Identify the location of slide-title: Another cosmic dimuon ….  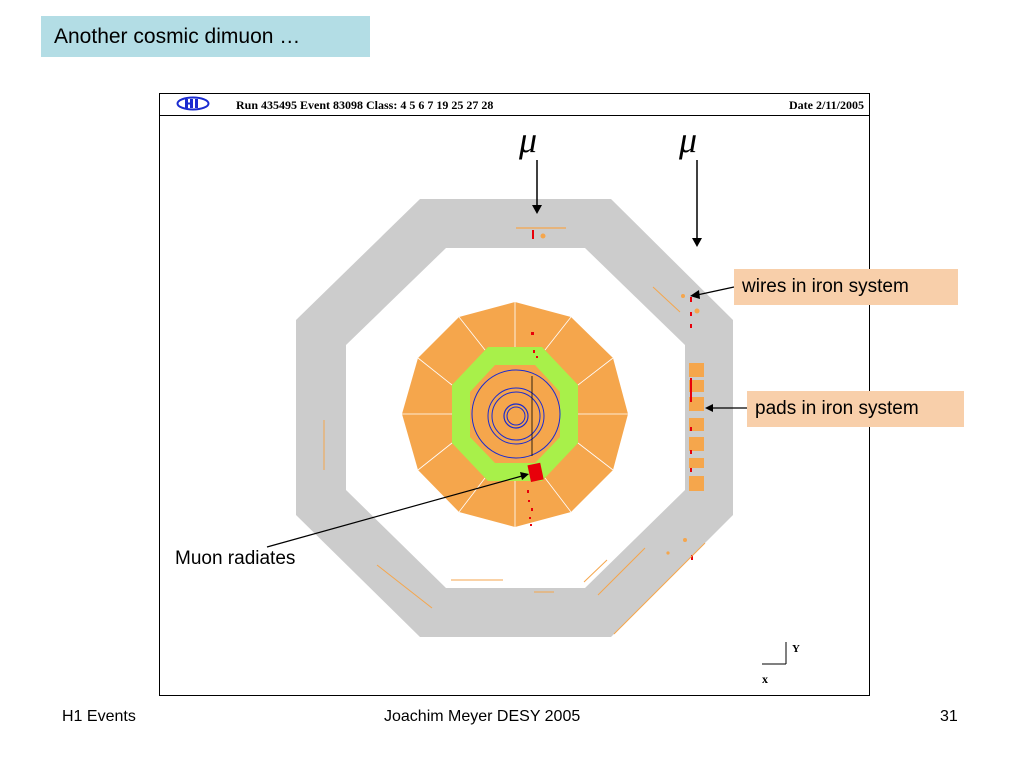
(205, 36).